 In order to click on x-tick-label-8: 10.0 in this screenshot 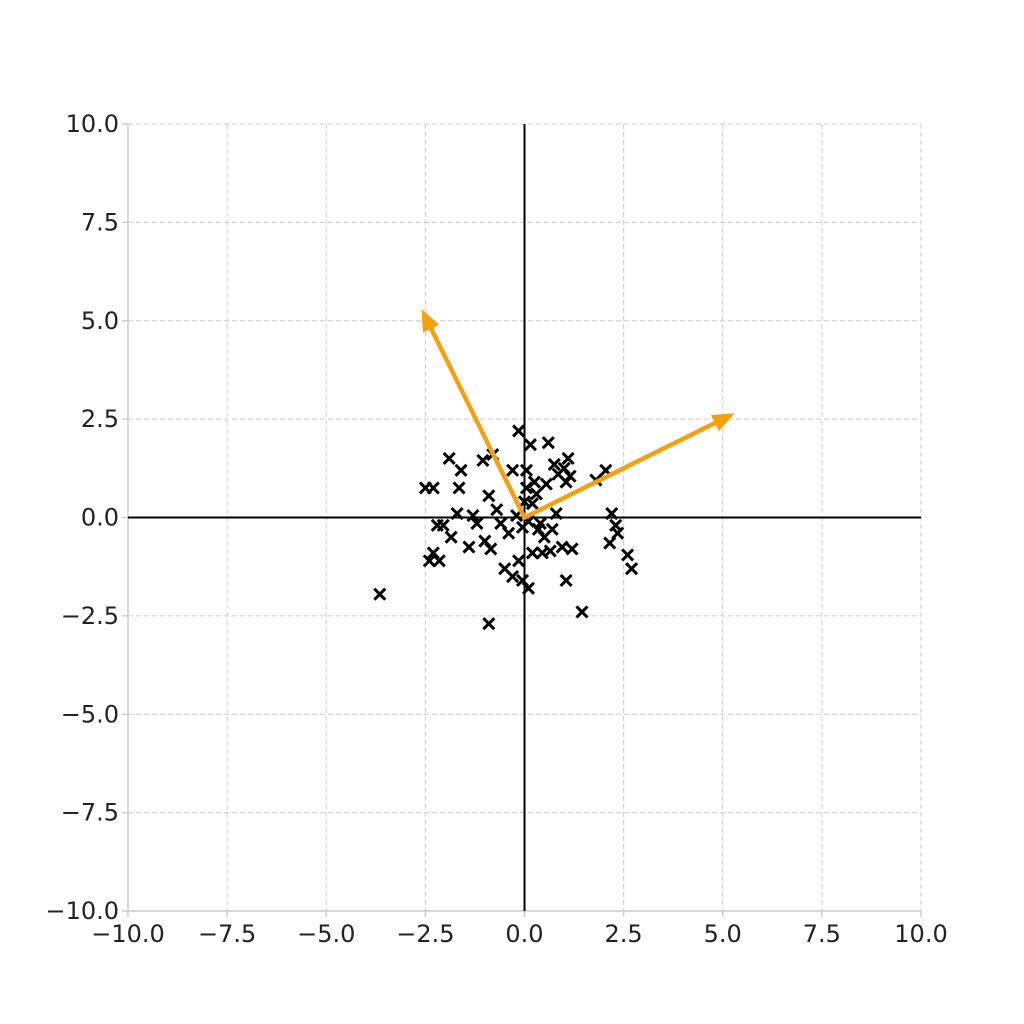, I will do `click(920, 934)`.